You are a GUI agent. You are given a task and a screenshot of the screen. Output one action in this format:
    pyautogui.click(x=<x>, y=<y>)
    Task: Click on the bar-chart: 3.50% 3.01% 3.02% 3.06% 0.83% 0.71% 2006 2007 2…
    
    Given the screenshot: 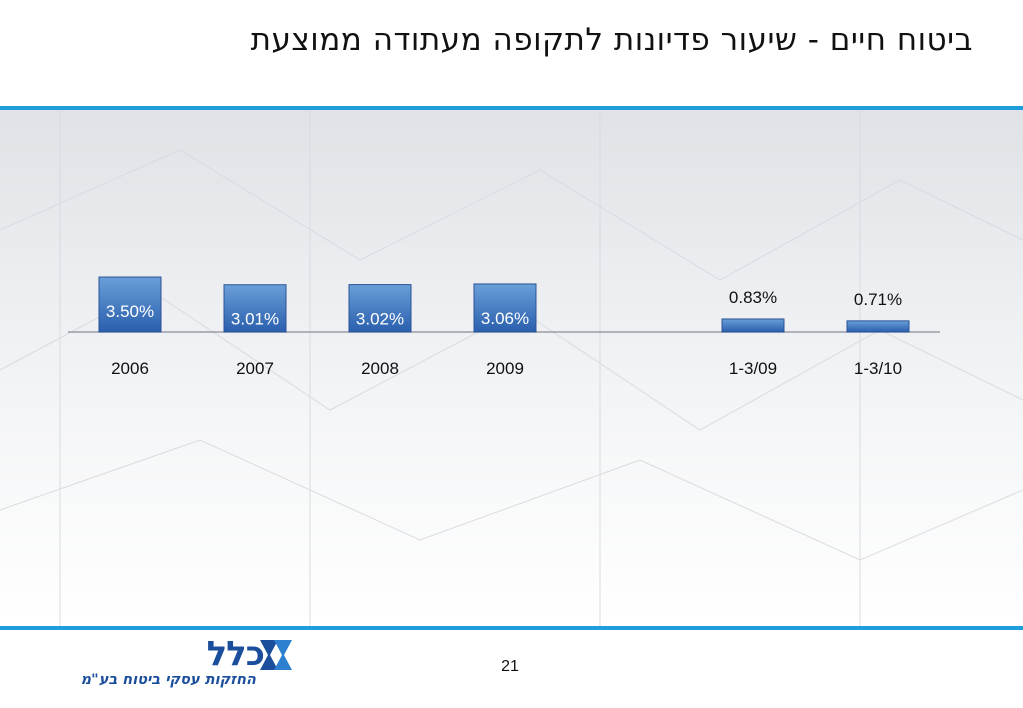 What is the action you would take?
    pyautogui.click(x=504, y=327)
    